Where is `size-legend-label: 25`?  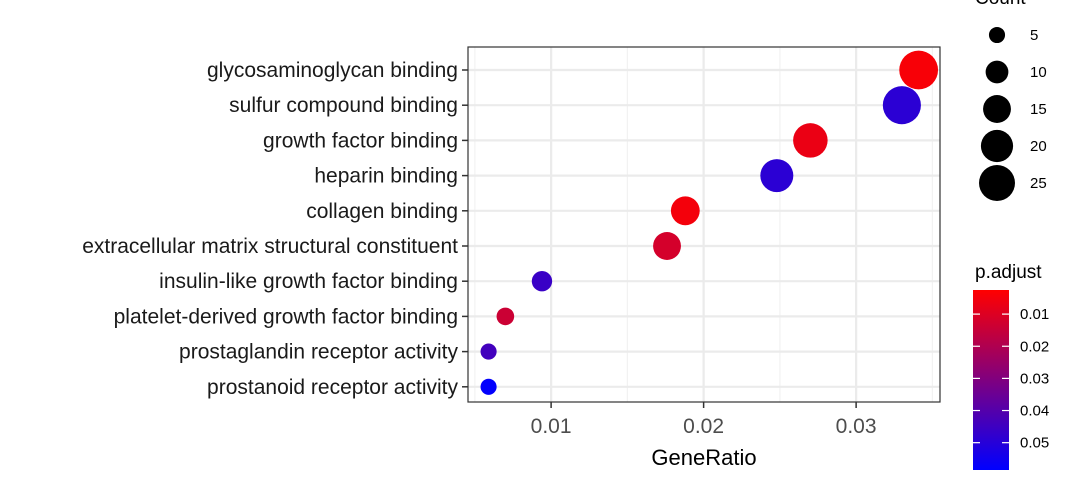 size-legend-label: 25 is located at coordinates (1038, 183).